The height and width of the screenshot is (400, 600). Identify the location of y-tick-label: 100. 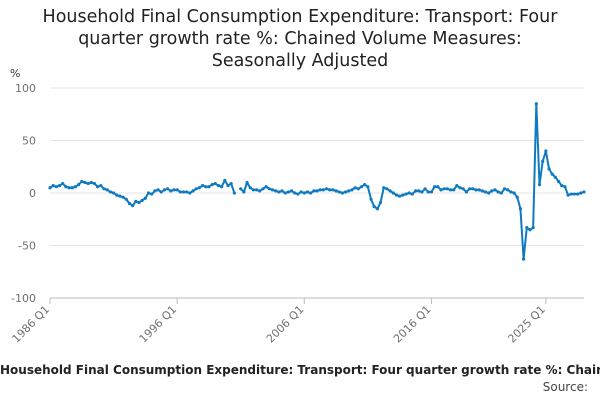
(25, 88).